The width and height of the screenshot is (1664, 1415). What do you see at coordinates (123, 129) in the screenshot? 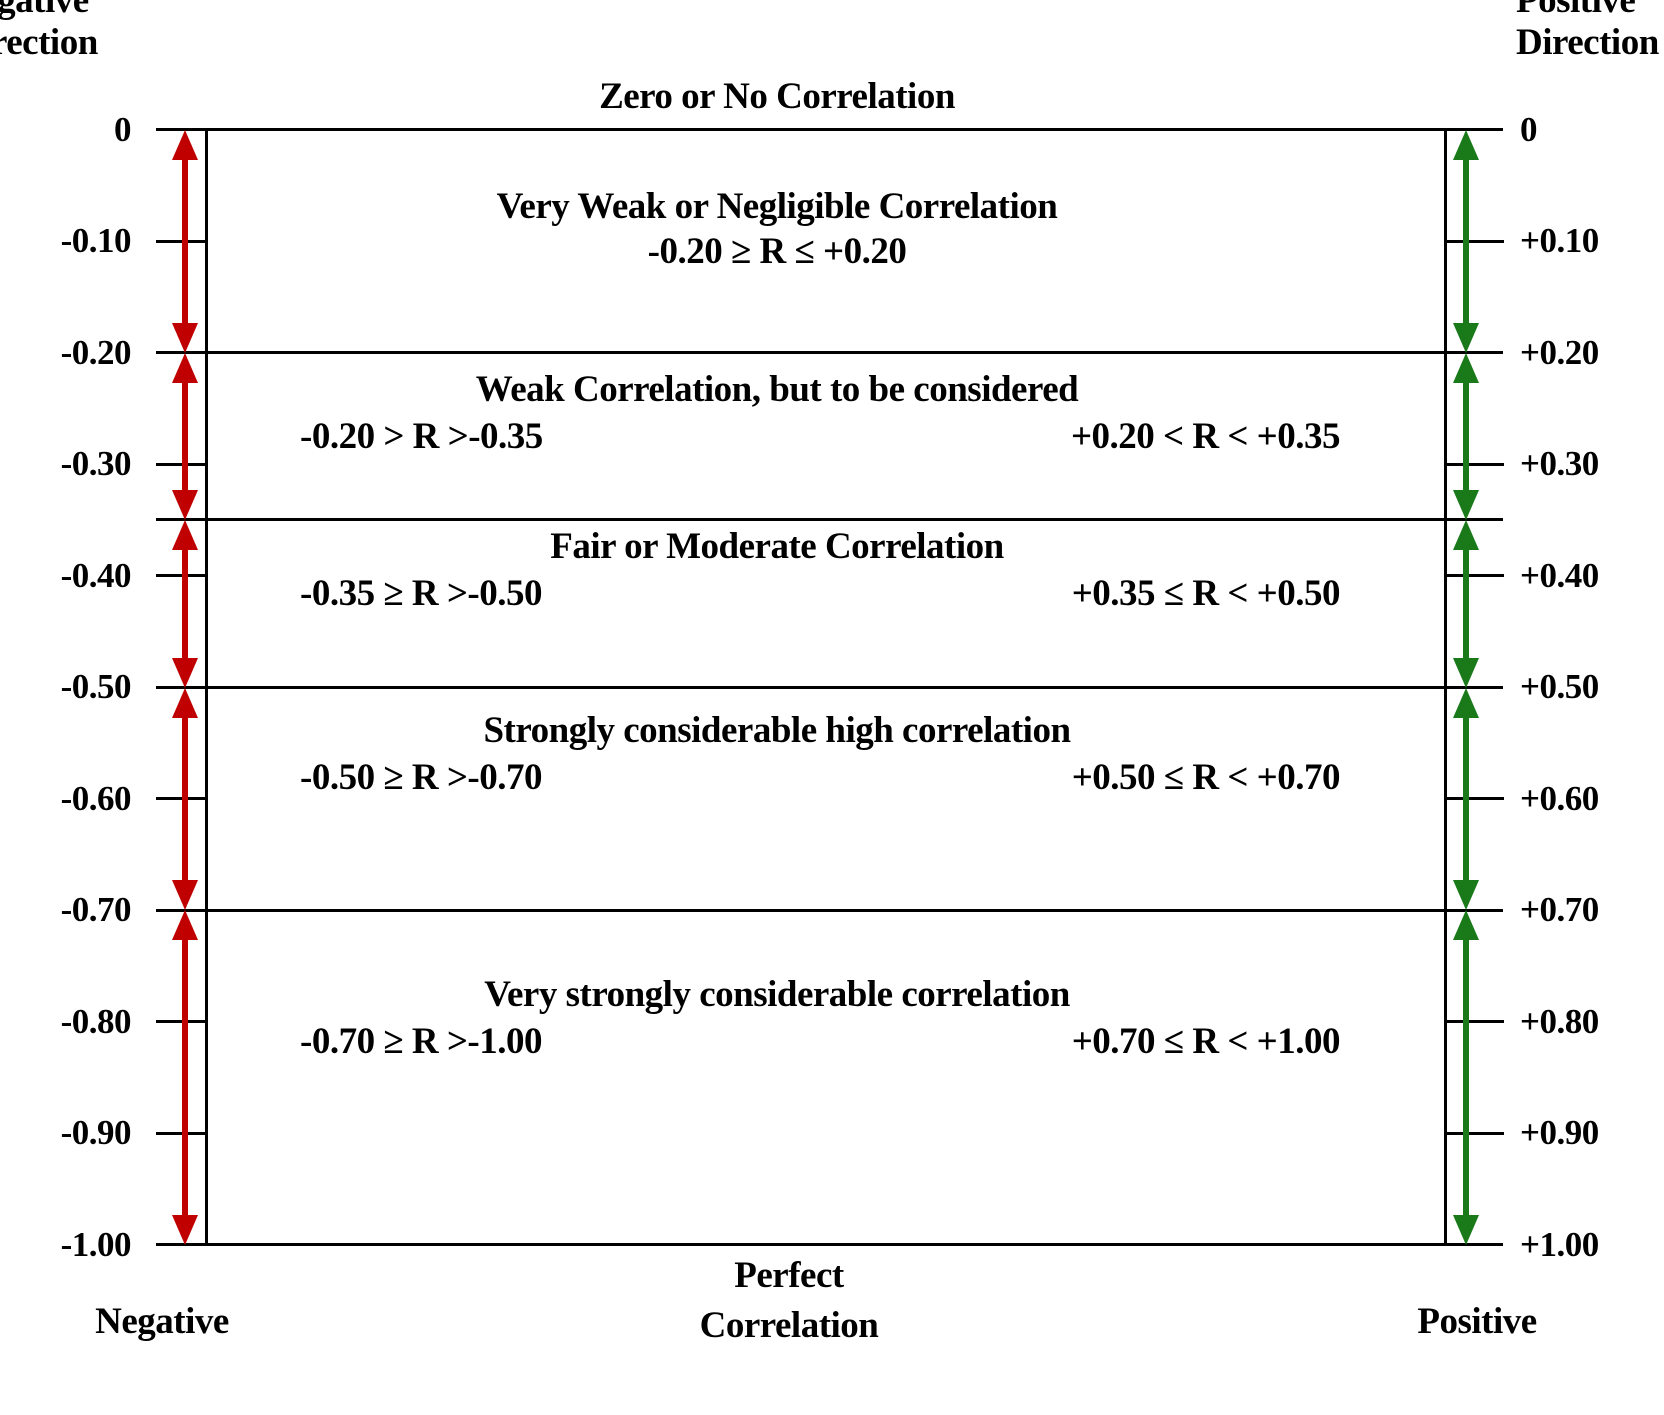
I see `left-axis-label-0: 0` at bounding box center [123, 129].